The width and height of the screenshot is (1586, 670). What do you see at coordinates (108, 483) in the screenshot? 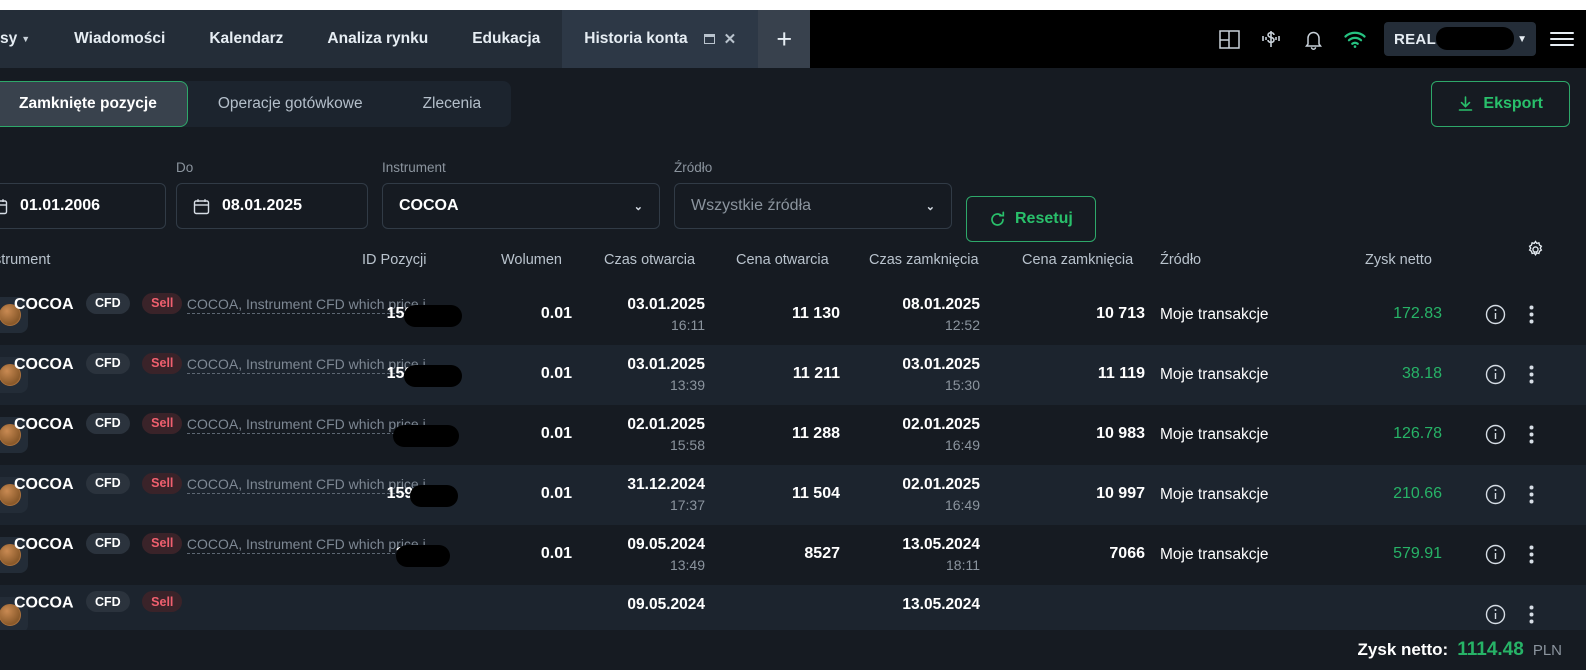
I see `type-badge: CFD` at bounding box center [108, 483].